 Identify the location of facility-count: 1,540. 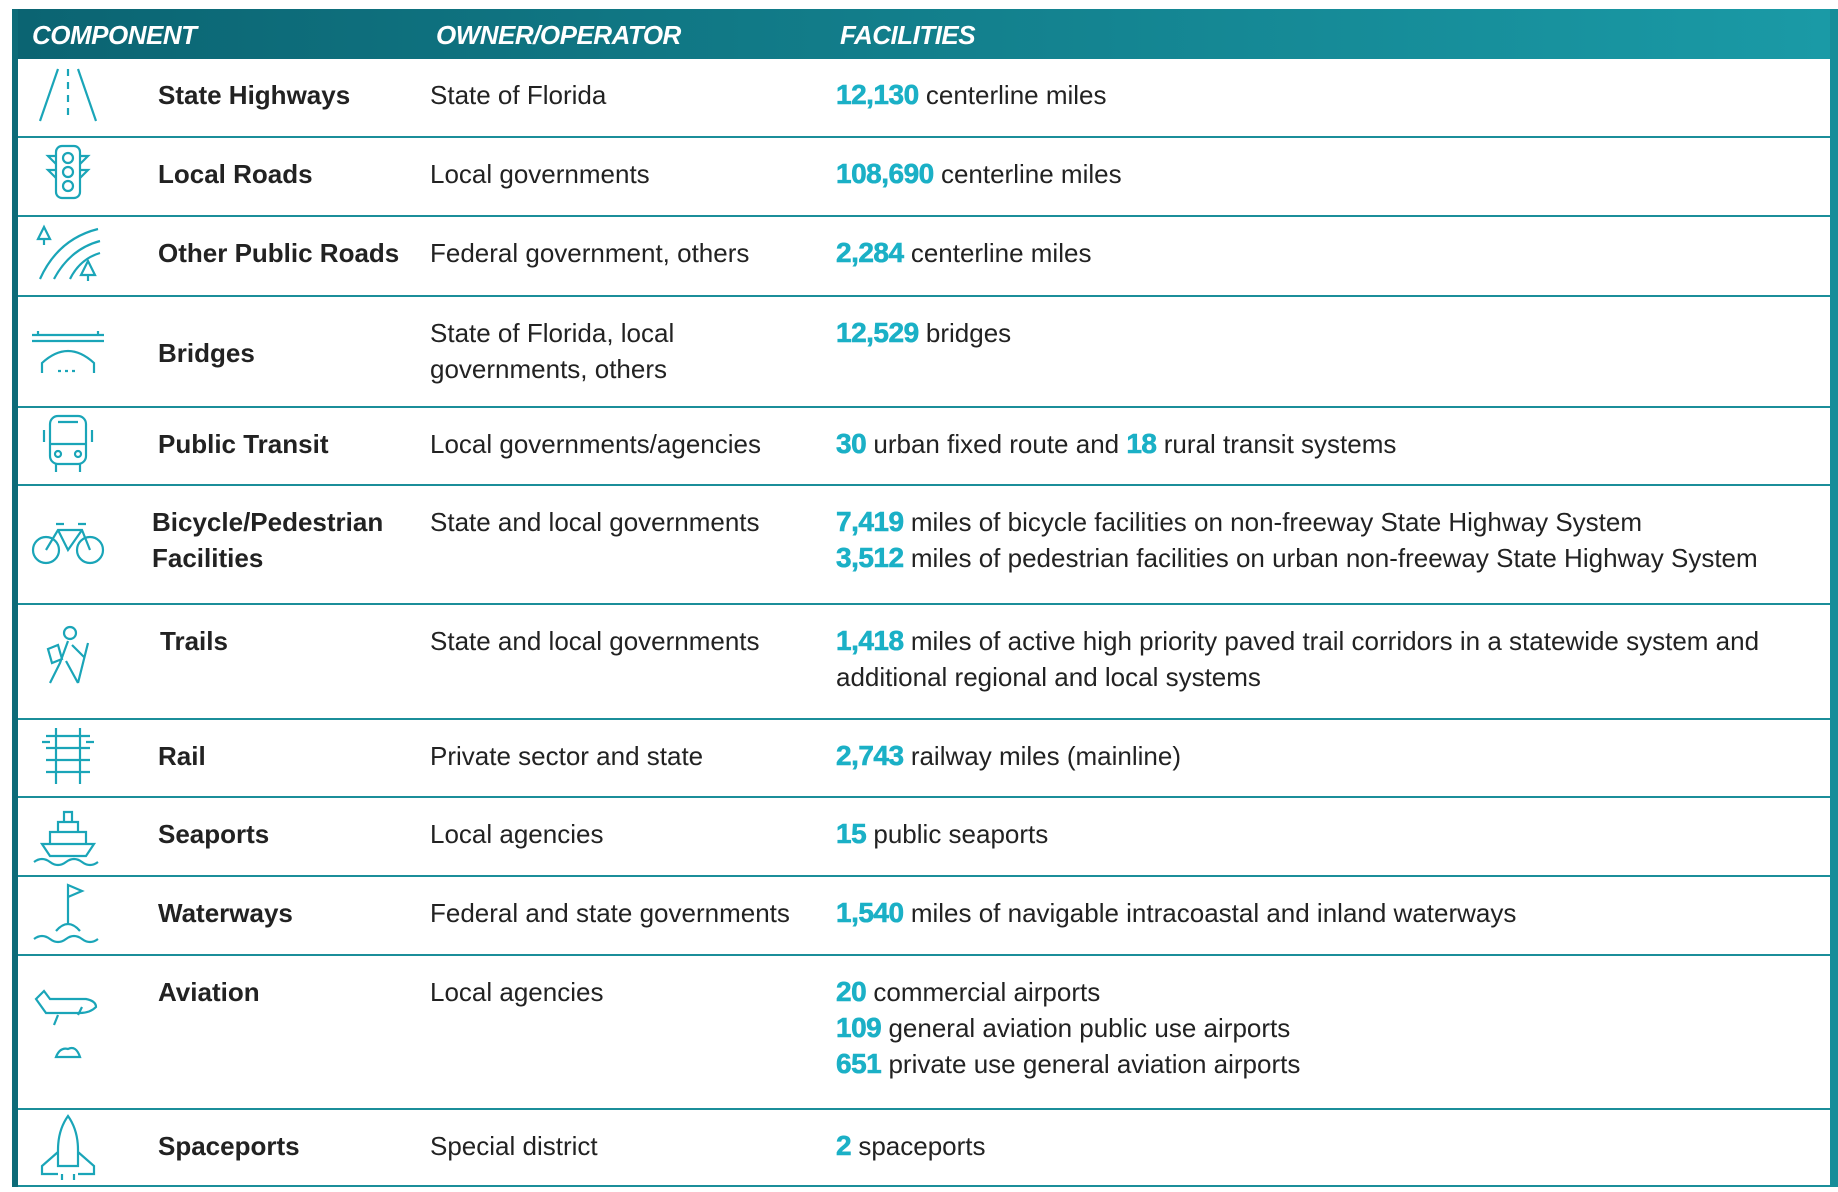
(870, 913).